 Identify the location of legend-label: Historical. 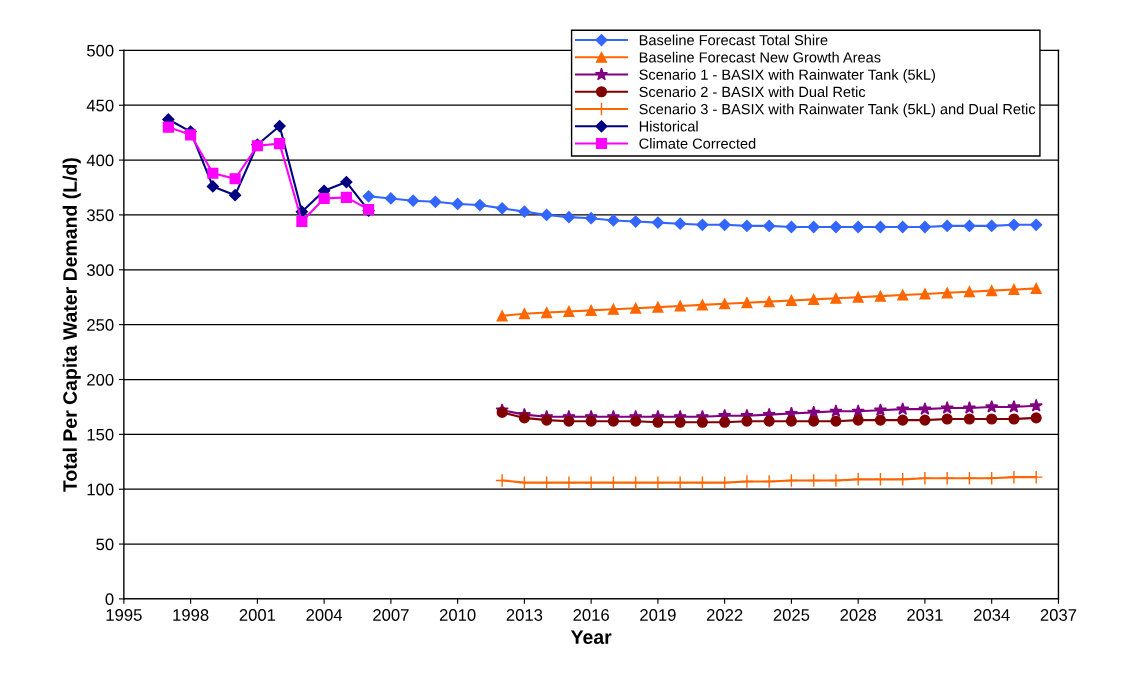
(668, 126).